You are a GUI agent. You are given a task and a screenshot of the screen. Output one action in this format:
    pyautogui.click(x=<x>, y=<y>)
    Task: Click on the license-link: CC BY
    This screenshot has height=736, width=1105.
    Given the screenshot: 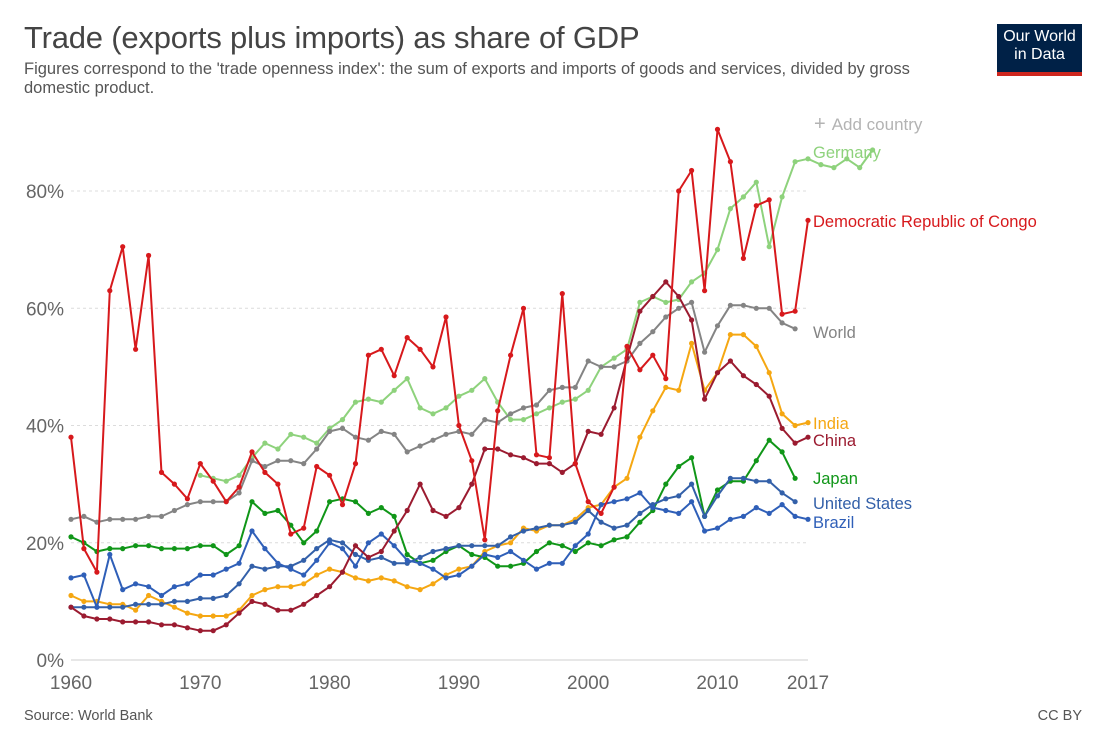 What is the action you would take?
    pyautogui.click(x=1059, y=716)
    